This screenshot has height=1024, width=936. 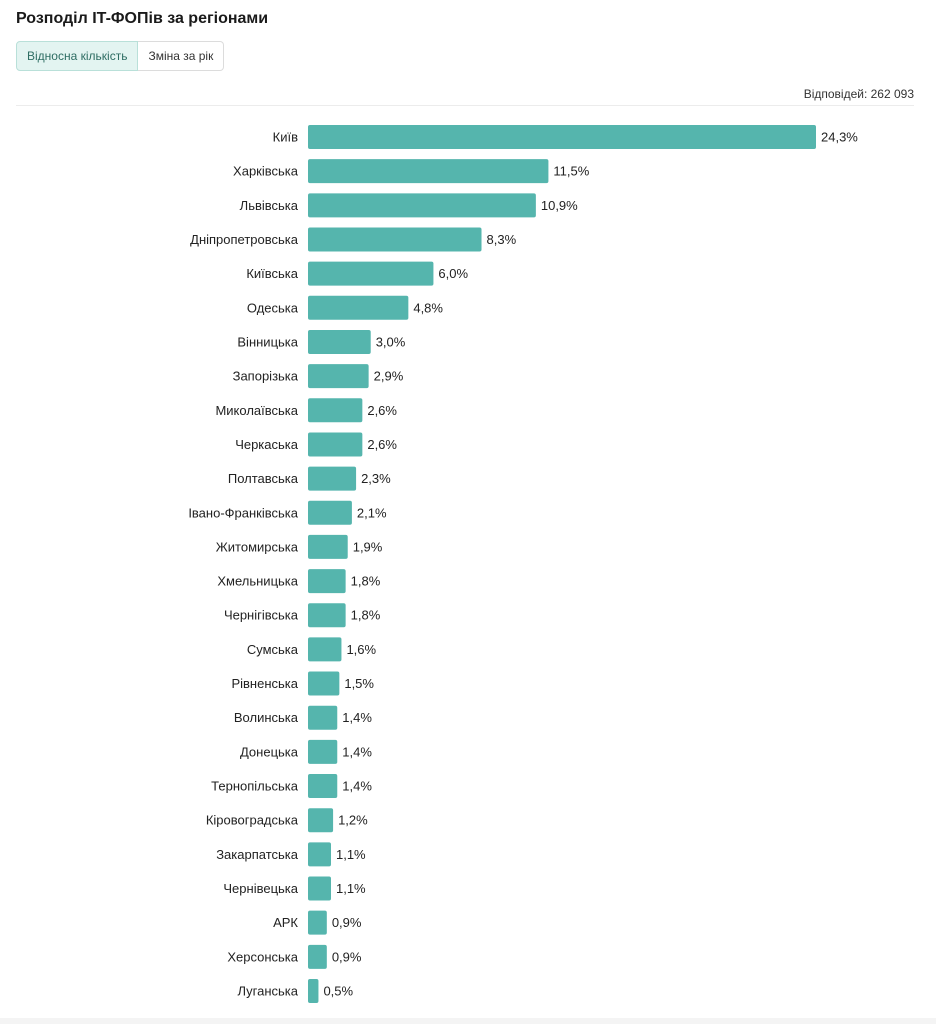 I want to click on category-label: Житомирська, so click(x=257, y=546).